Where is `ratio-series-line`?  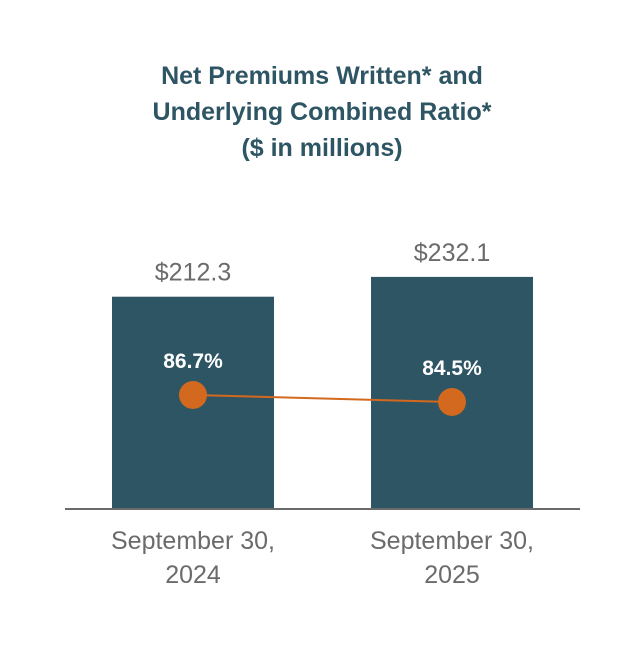
ratio-series-line is located at coordinates (322, 398).